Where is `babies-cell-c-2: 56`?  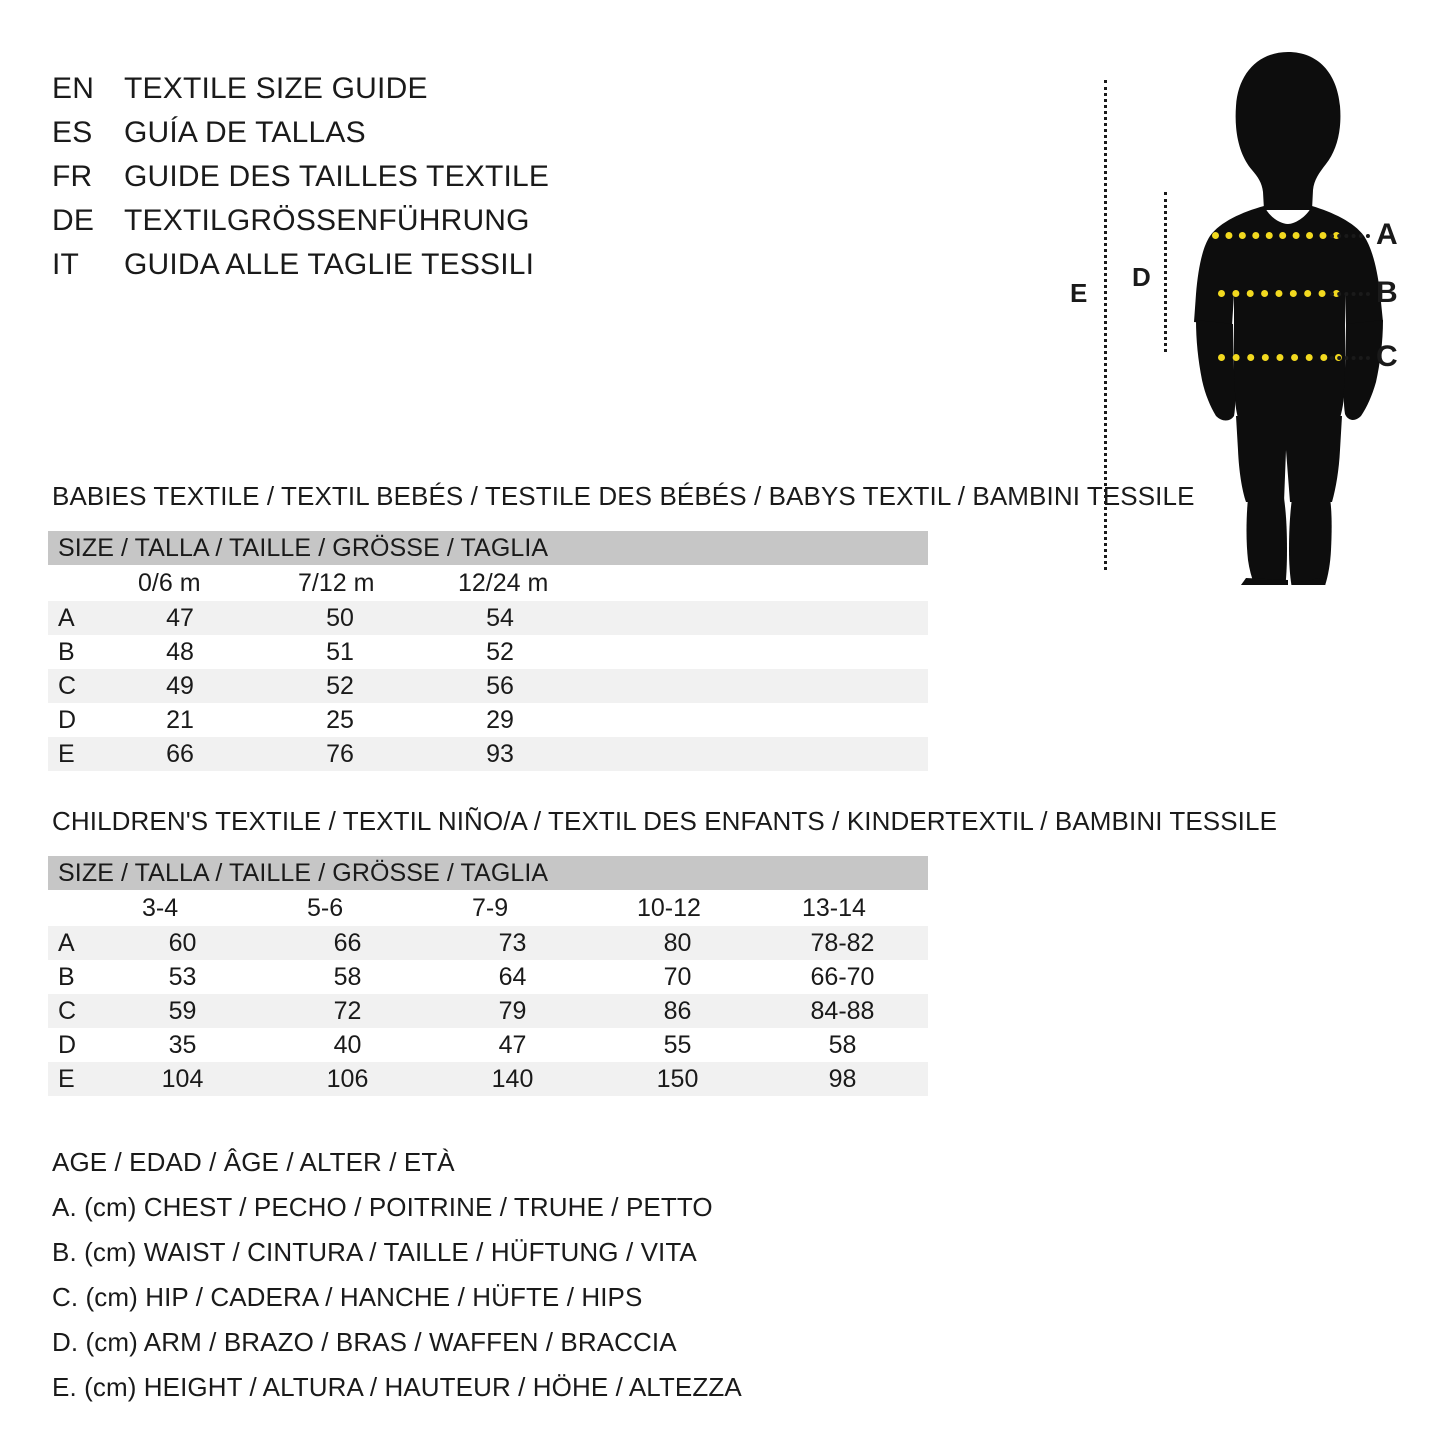
babies-cell-c-2: 56 is located at coordinates (500, 685).